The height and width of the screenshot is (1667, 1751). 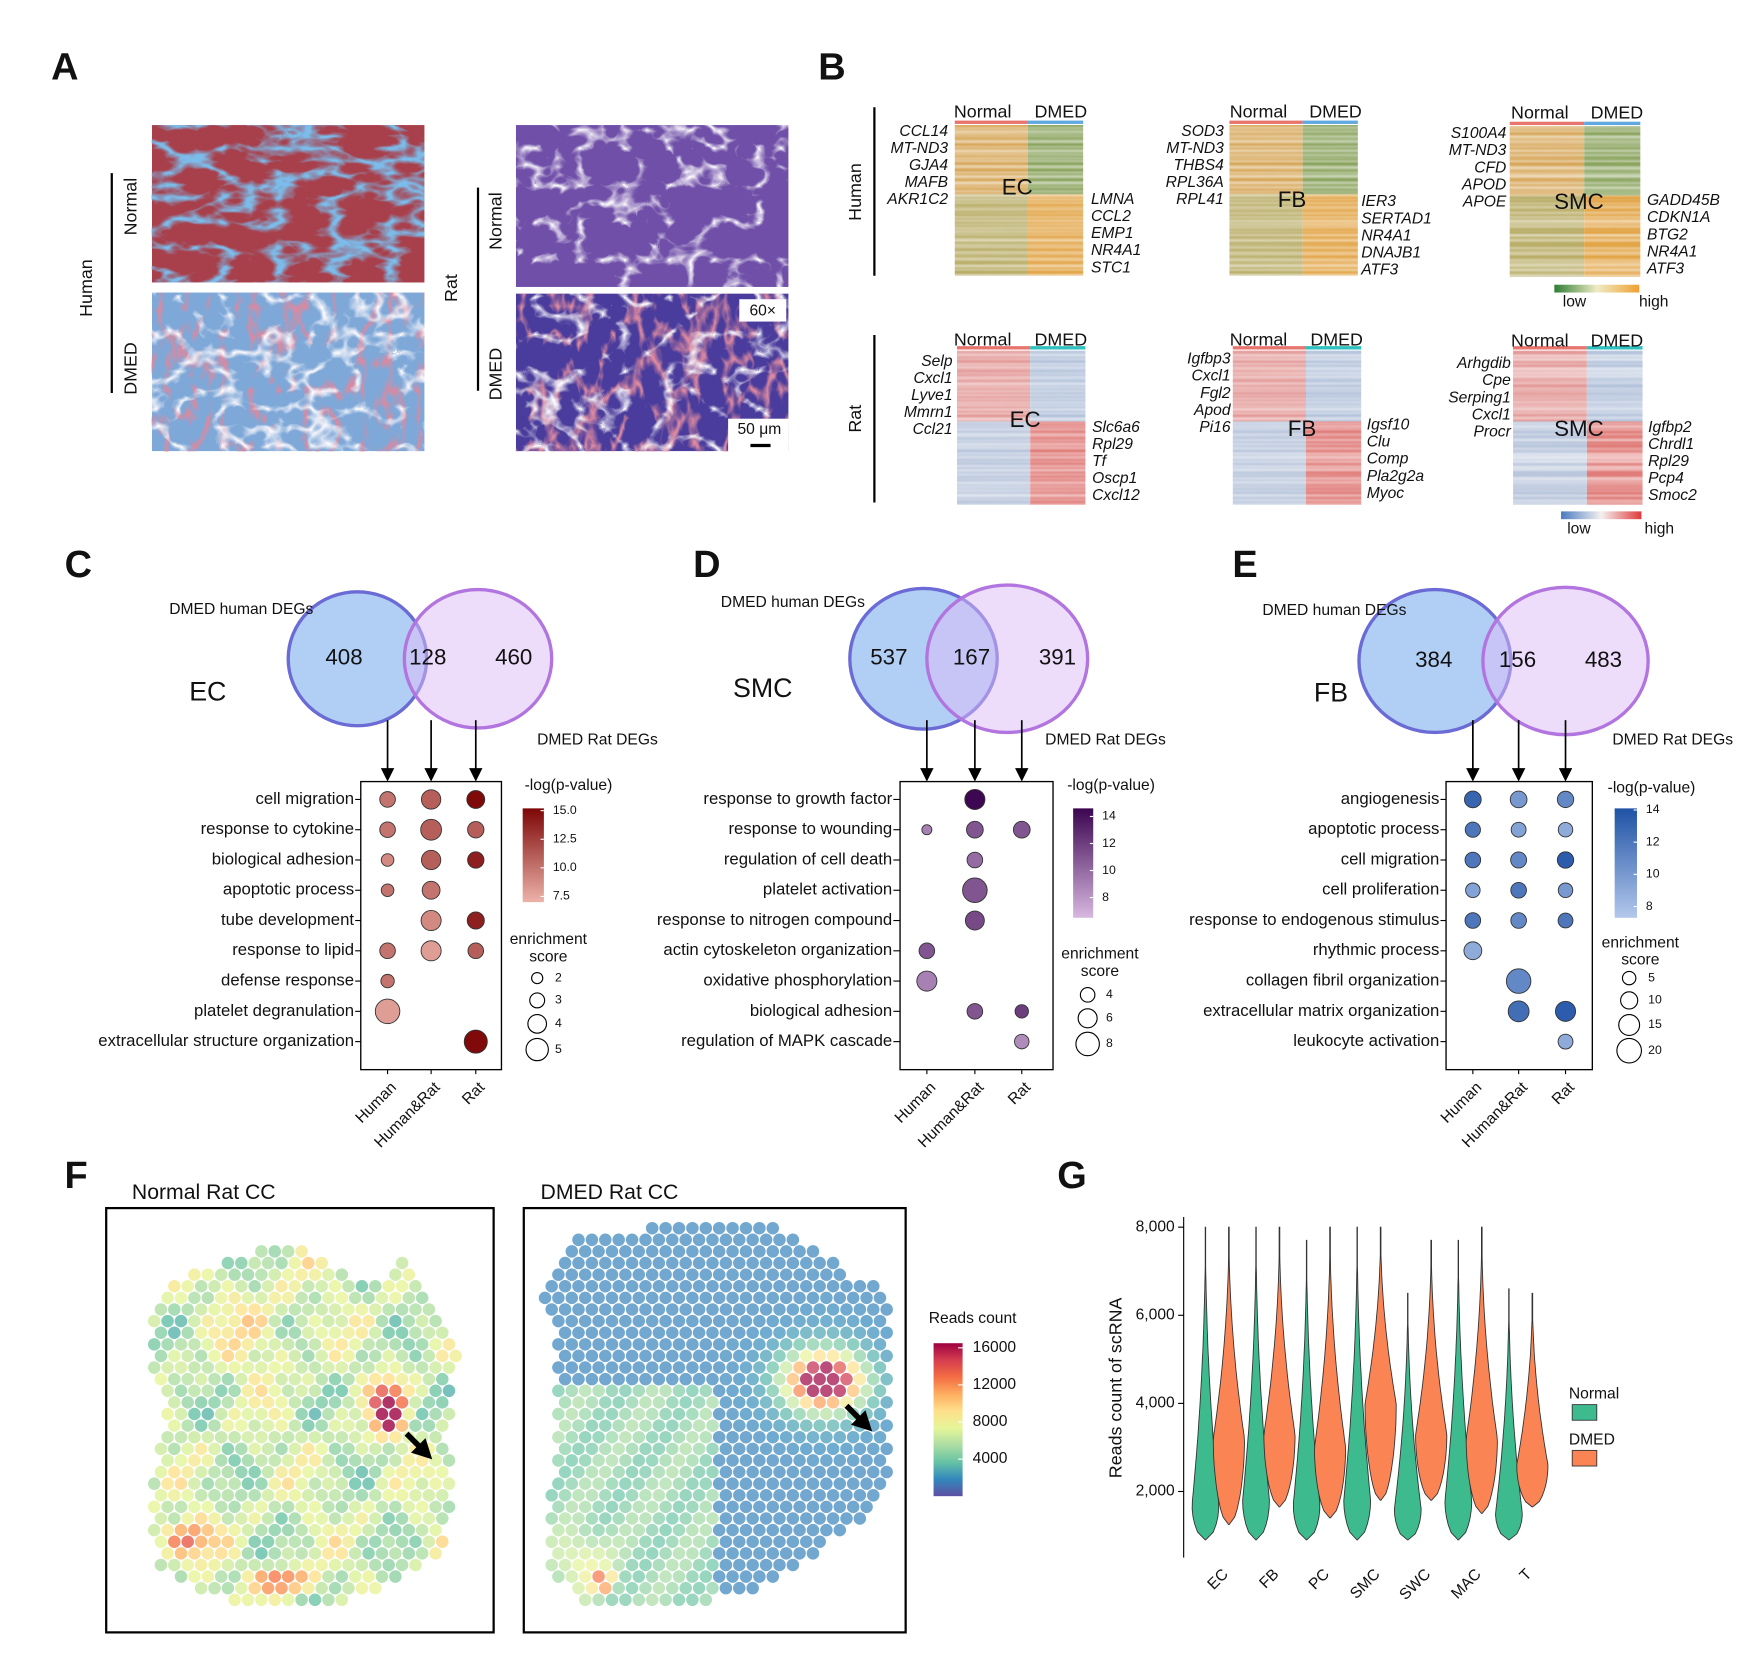 I want to click on image-texture, so click(x=288, y=204).